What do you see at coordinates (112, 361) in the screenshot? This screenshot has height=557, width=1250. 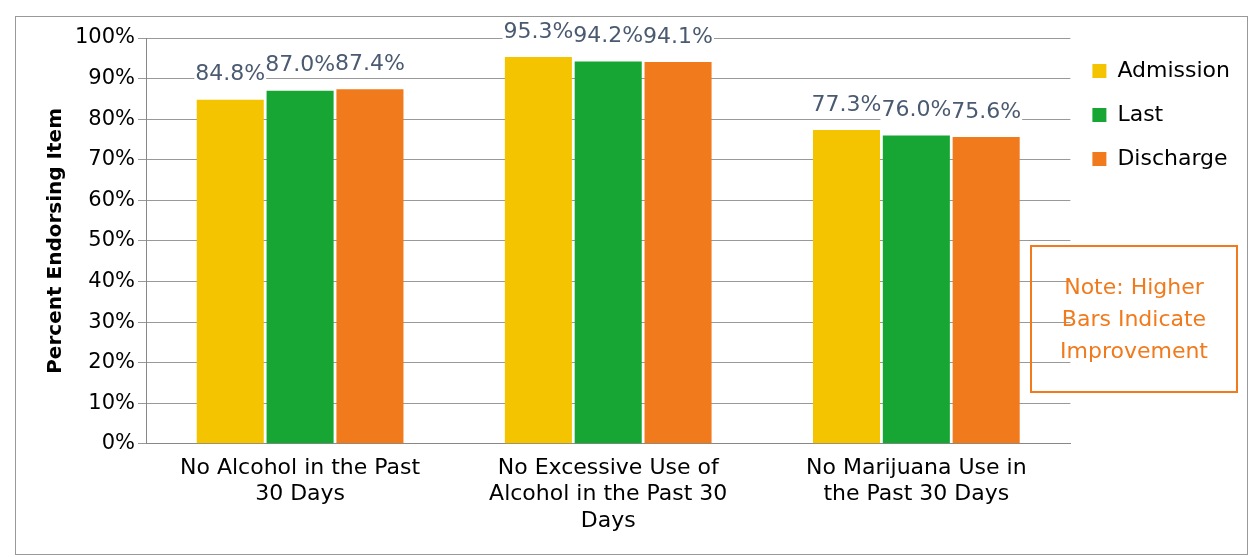 I see `y-tick-label: 20%` at bounding box center [112, 361].